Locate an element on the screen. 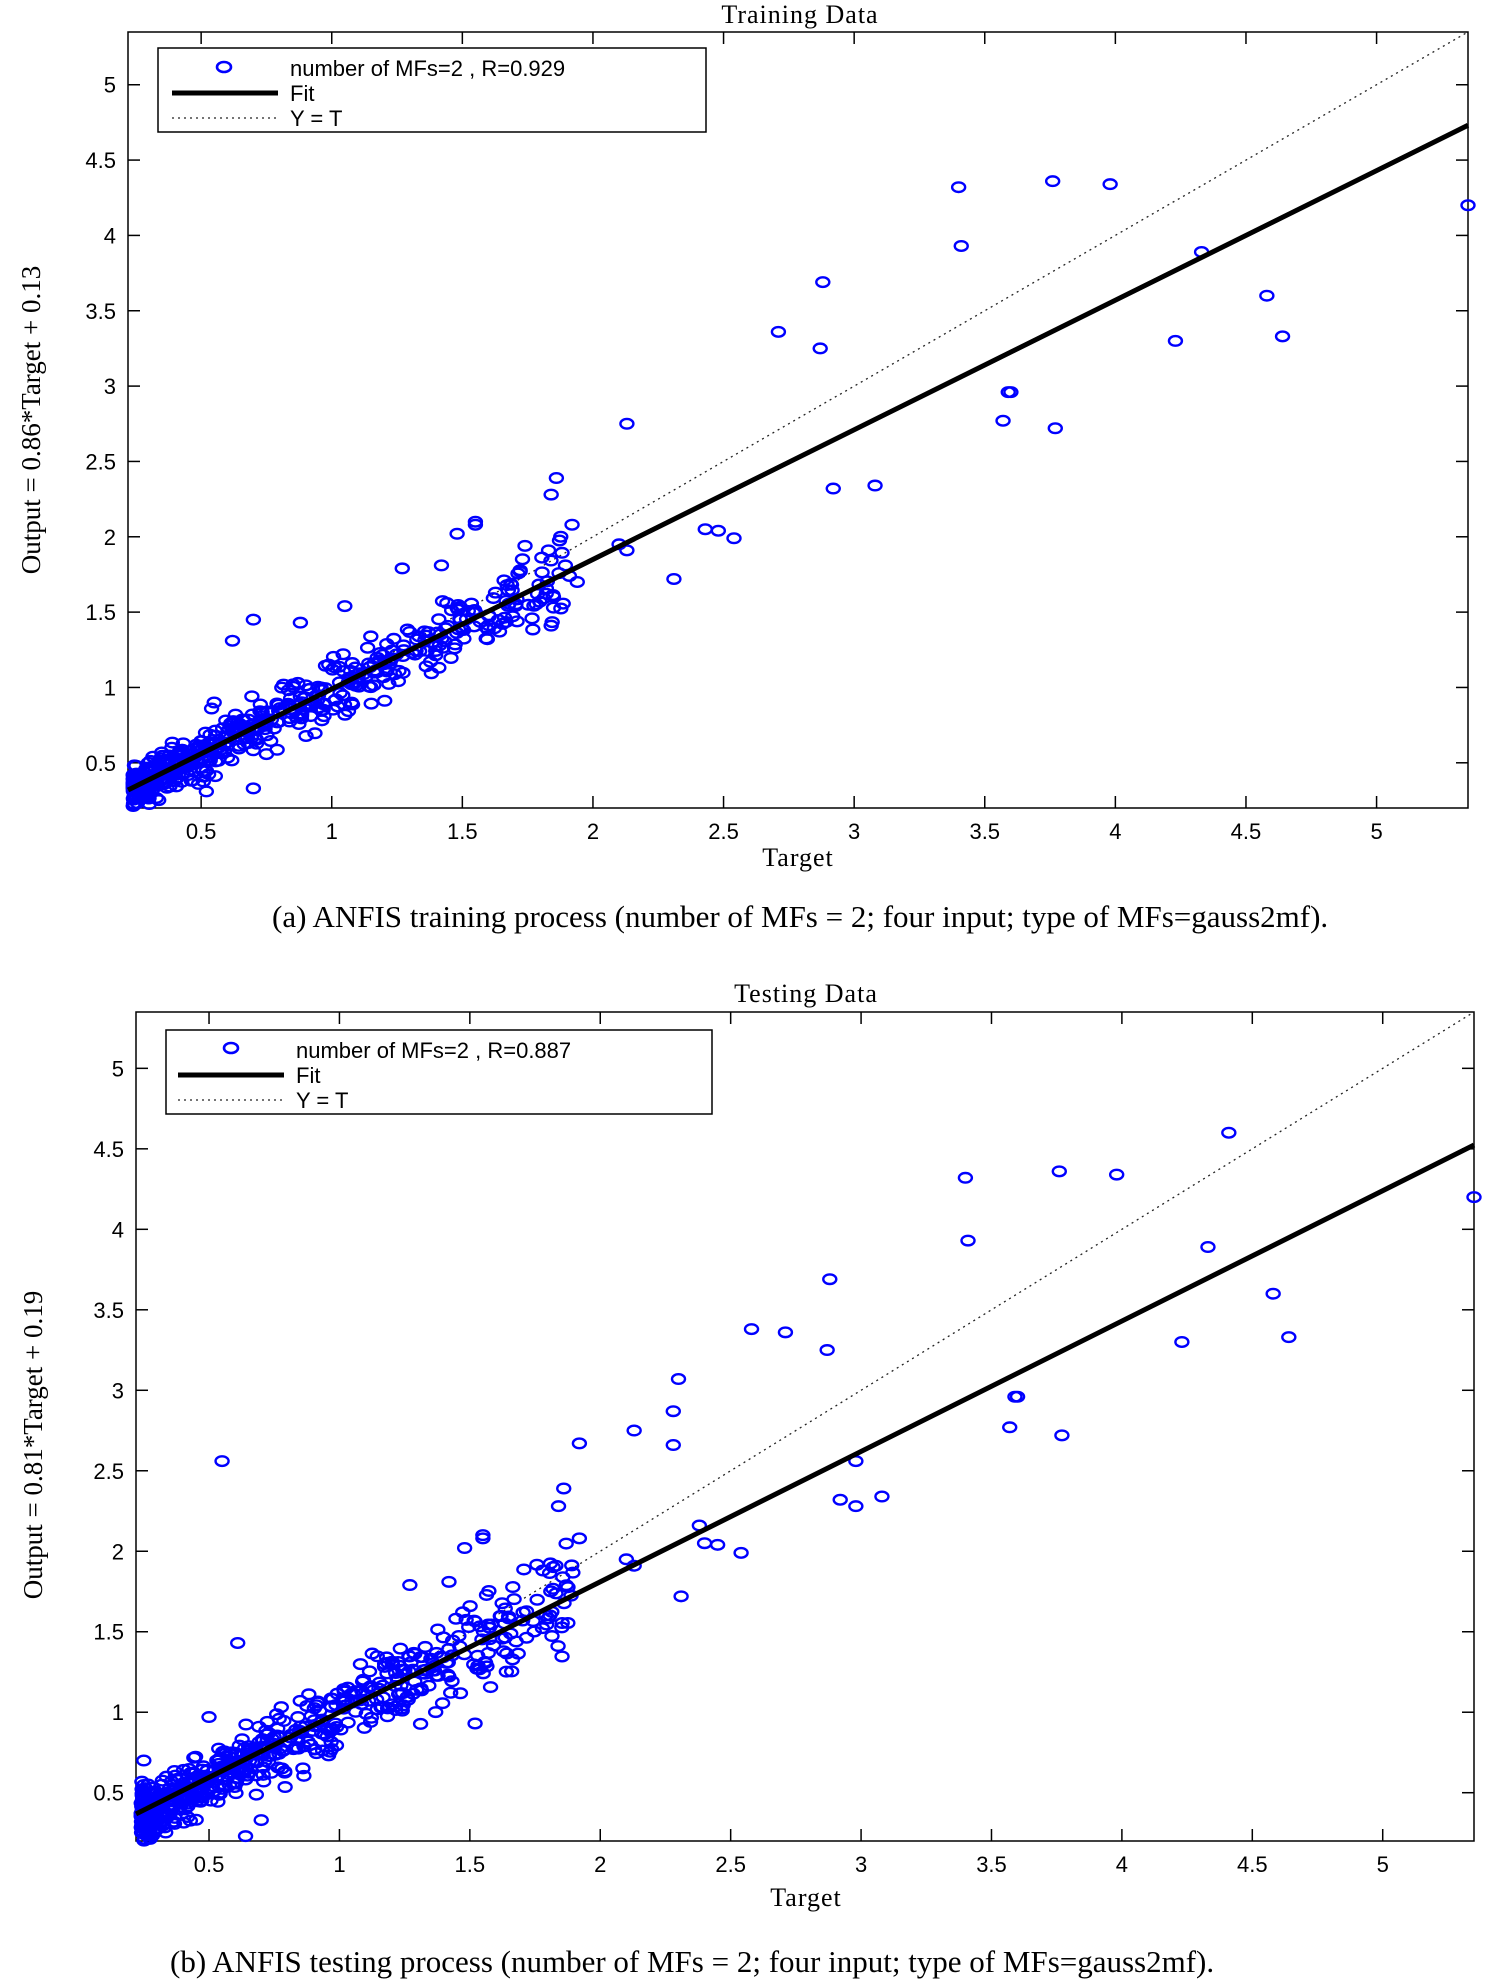  x-tick-label: 1 is located at coordinates (339, 1864).